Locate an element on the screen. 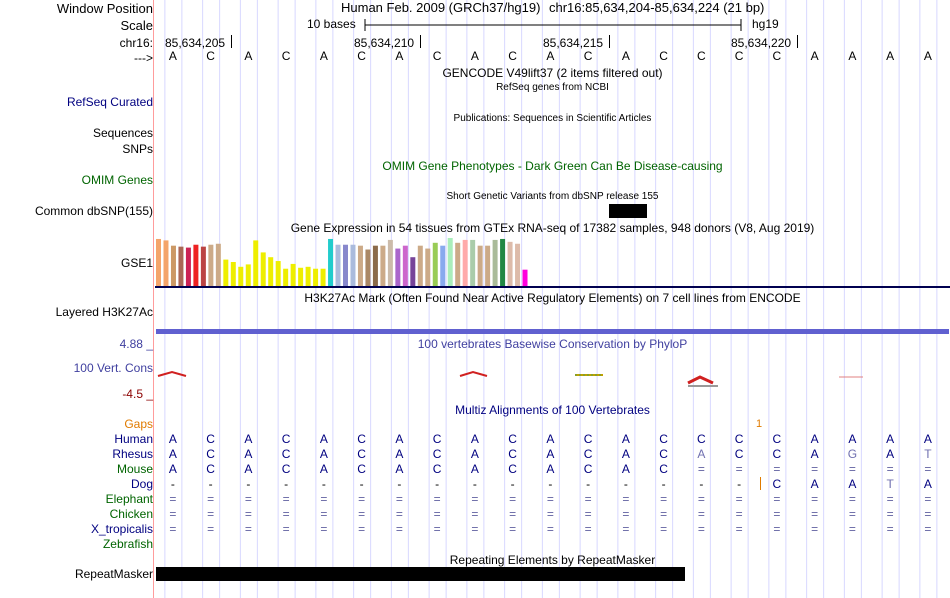 This screenshot has height=598, width=950. dbsnp-variant is located at coordinates (628, 211).